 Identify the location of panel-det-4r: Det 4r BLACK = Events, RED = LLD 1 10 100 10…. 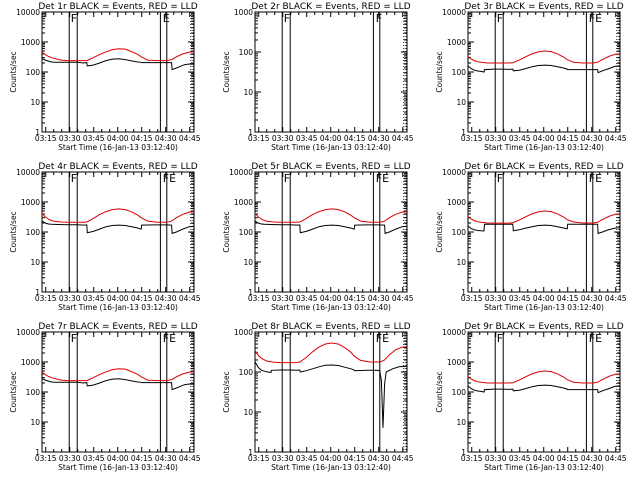
(105, 237).